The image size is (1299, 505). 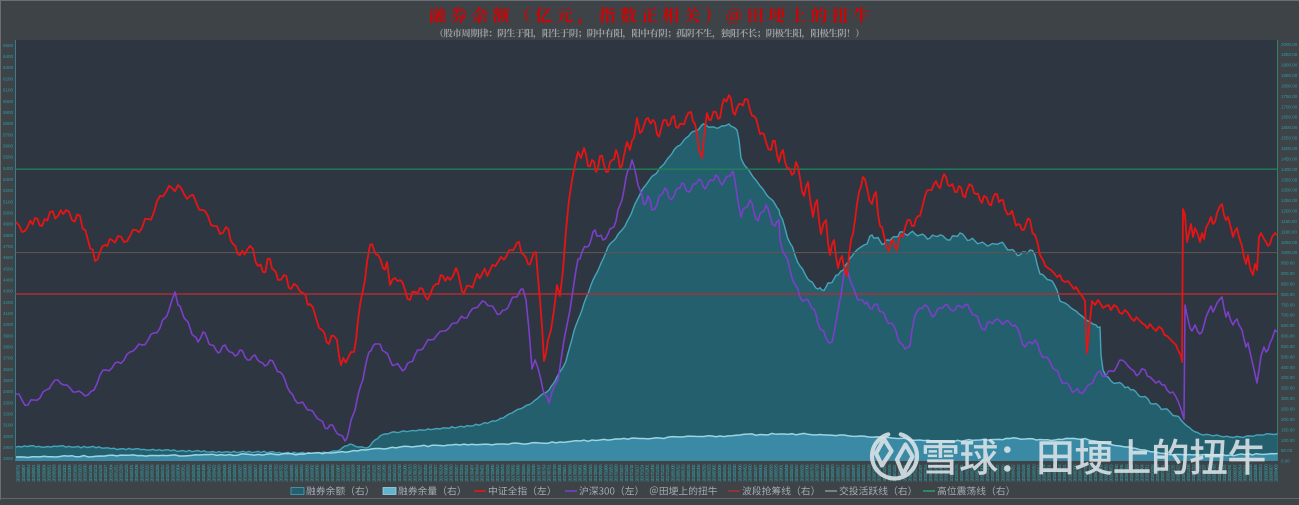 I want to click on svg-text: 2018/03/16, so click(x=724, y=473).